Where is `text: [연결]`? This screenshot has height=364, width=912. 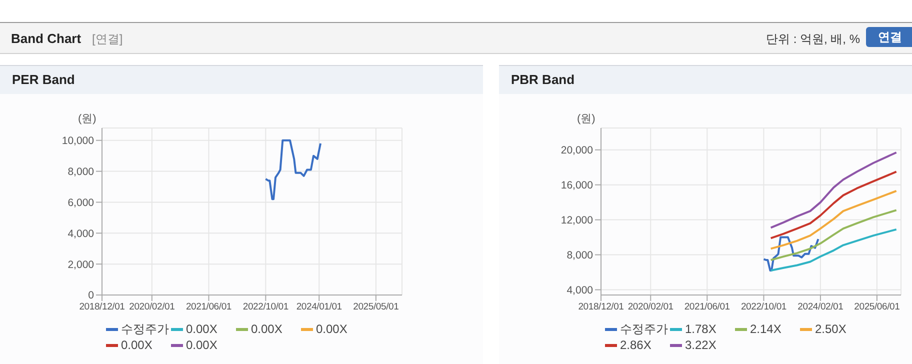 text: [연결] is located at coordinates (107, 39).